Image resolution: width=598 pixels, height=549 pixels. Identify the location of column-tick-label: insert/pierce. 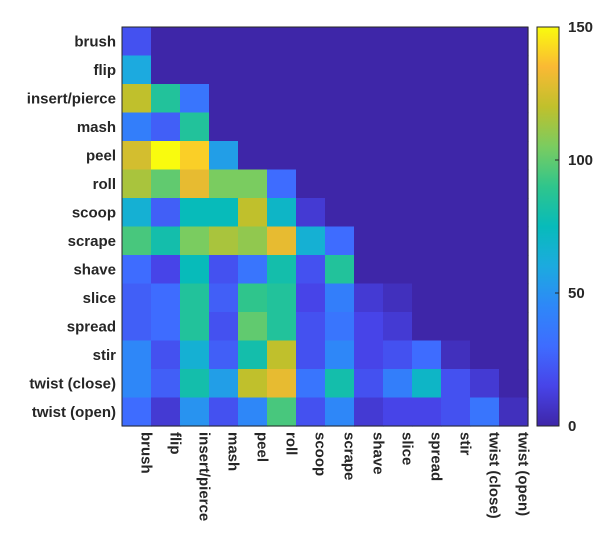
(204, 476).